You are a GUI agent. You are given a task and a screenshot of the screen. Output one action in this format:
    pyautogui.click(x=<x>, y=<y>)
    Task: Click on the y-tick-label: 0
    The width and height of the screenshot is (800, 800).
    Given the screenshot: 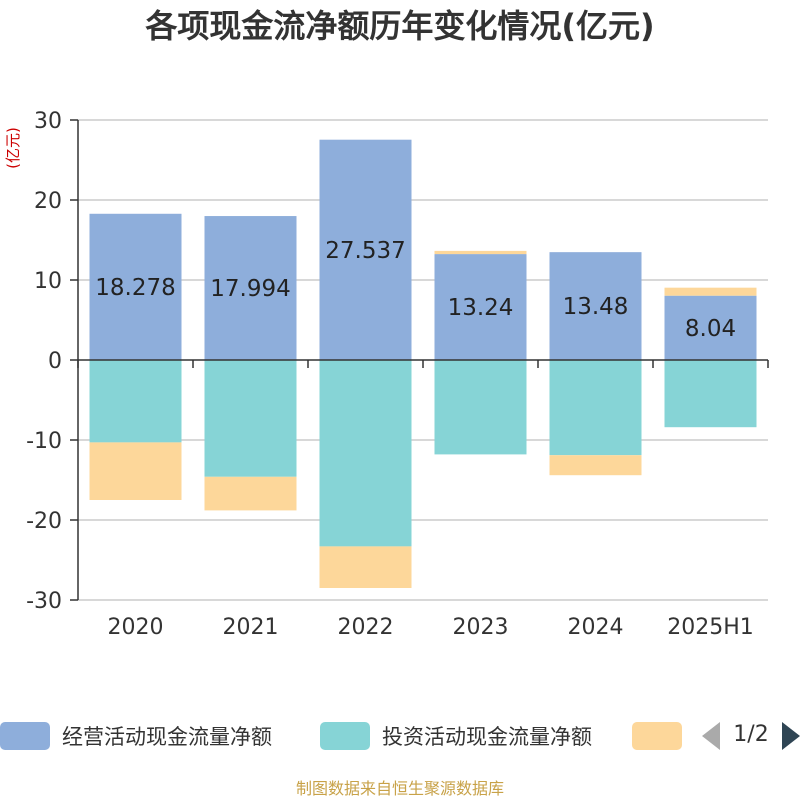 What is the action you would take?
    pyautogui.click(x=55, y=361)
    